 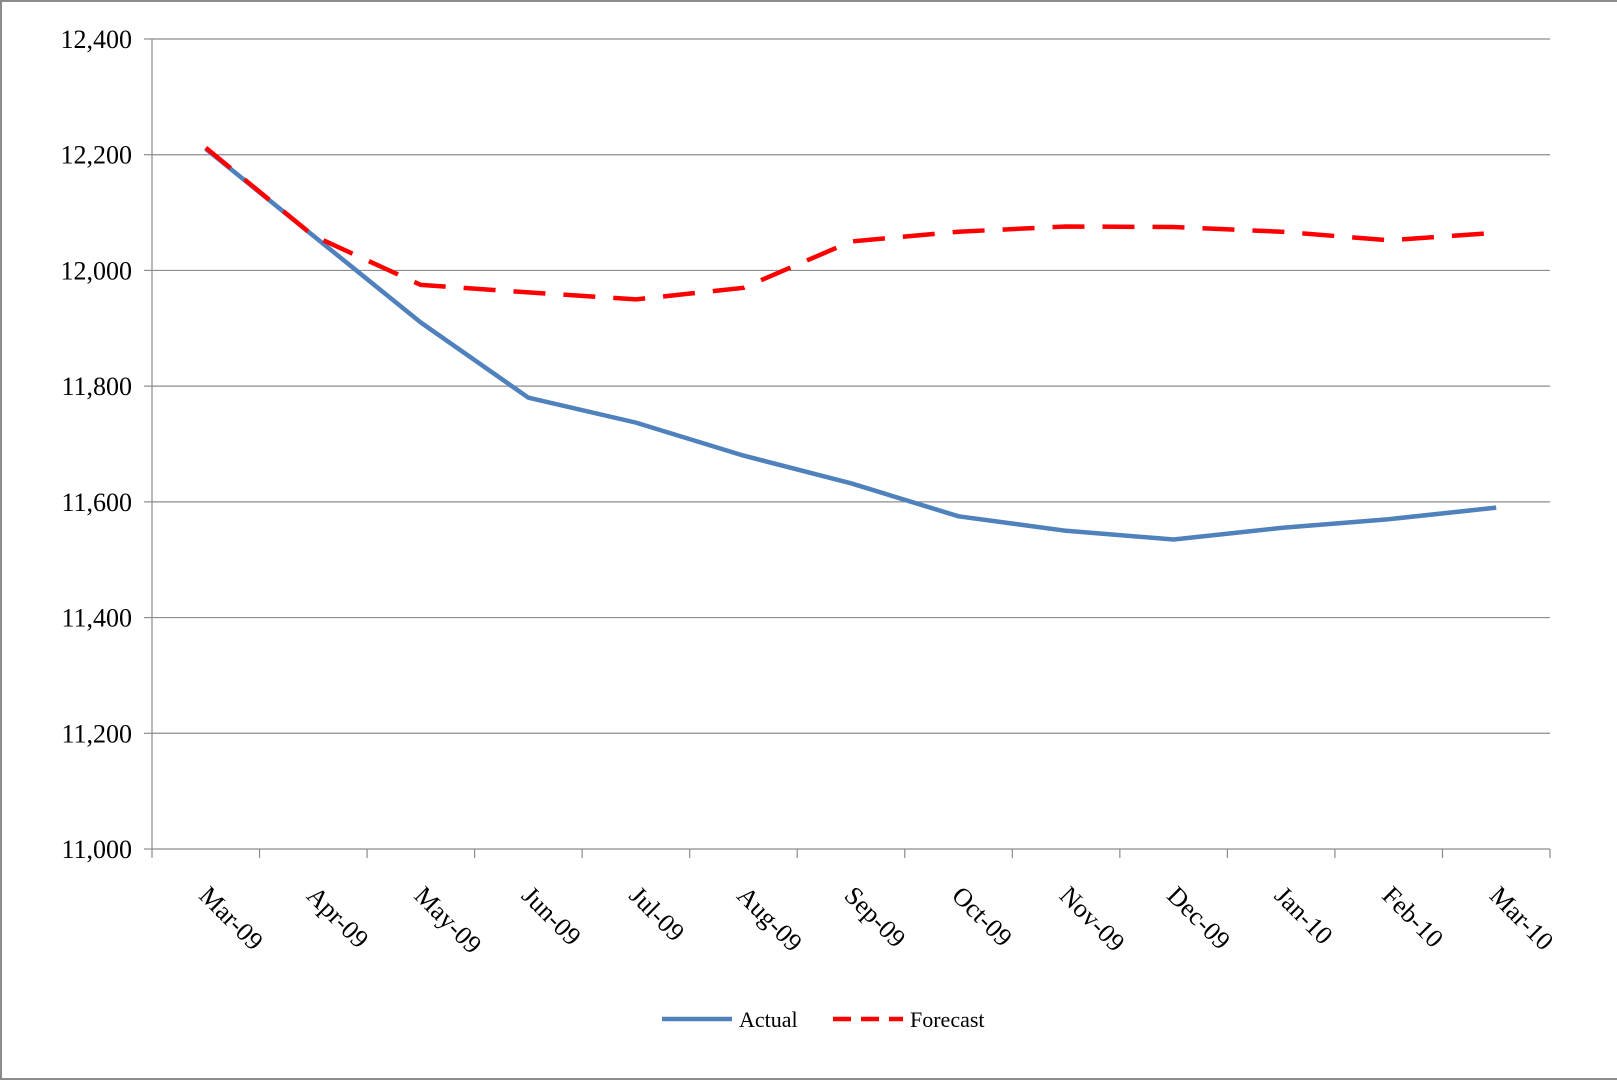 What do you see at coordinates (1412, 917) in the screenshot?
I see `x-tick-label: Feb-10` at bounding box center [1412, 917].